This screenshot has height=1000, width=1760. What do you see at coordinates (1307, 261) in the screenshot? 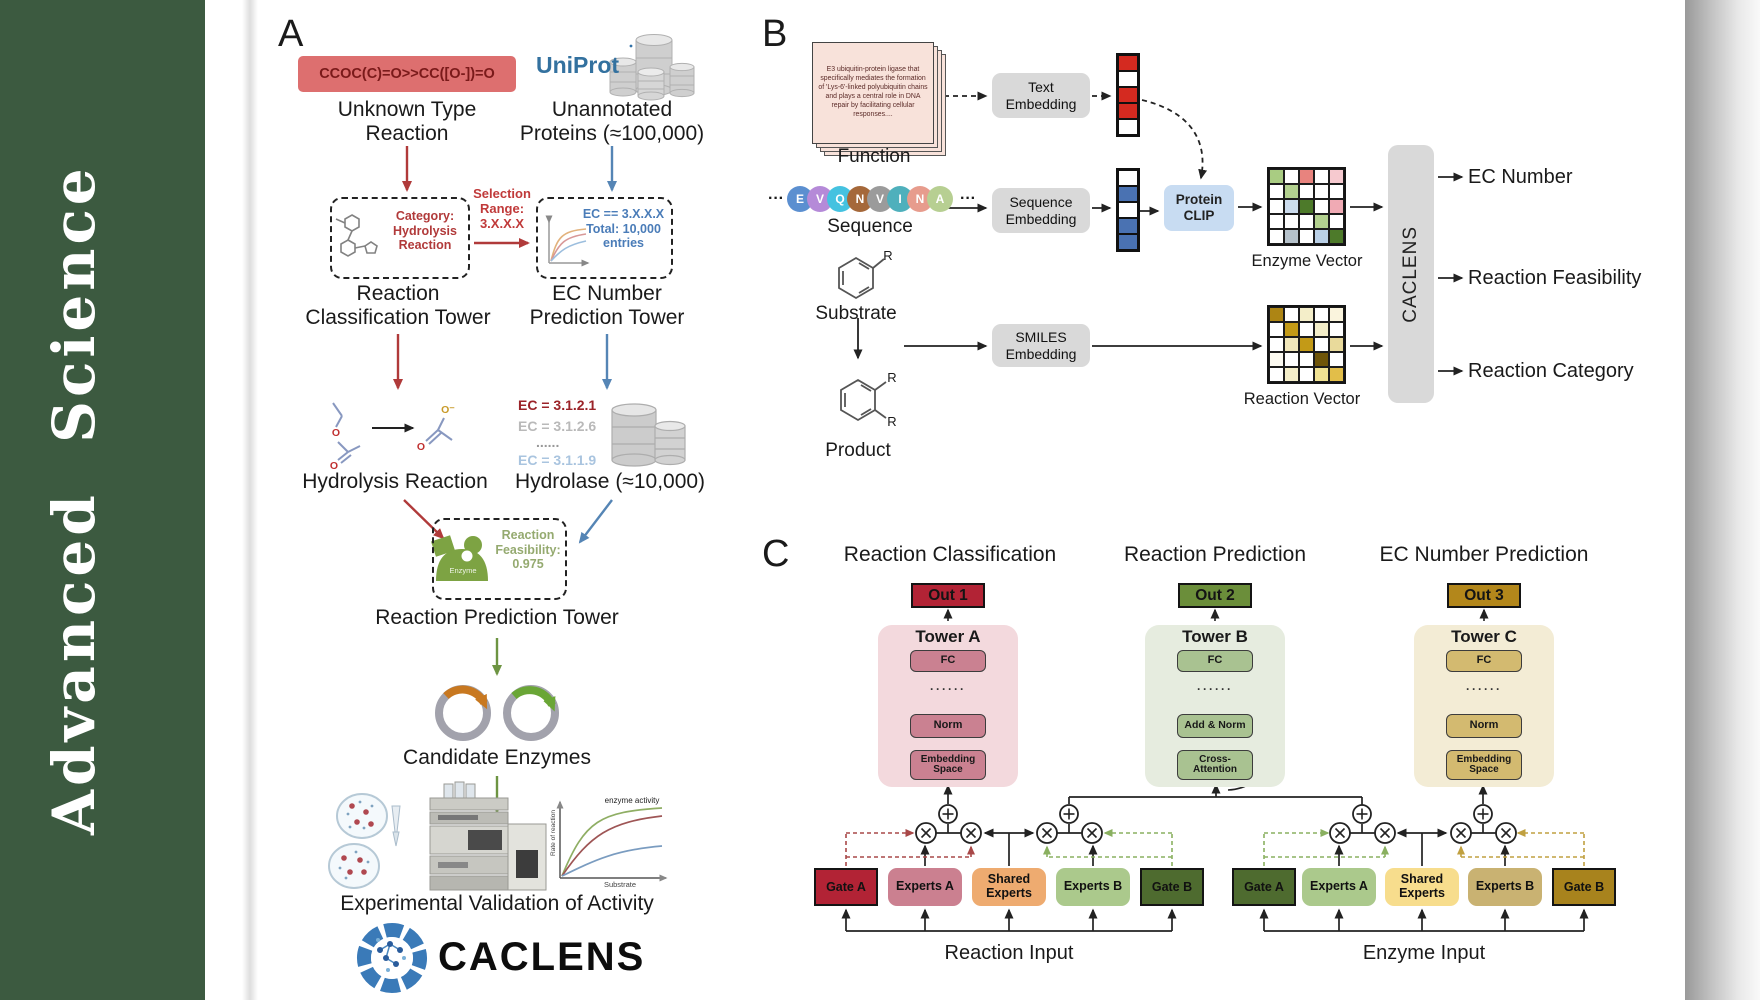
I see `enzyme-vector-label: Enzyme Vector` at bounding box center [1307, 261].